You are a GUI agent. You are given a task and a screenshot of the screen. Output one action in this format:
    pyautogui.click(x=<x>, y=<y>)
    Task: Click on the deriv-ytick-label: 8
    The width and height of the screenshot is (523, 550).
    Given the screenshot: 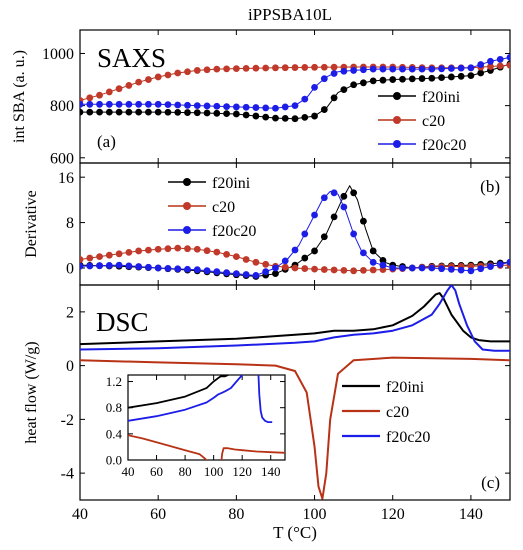 What is the action you would take?
    pyautogui.click(x=70, y=223)
    